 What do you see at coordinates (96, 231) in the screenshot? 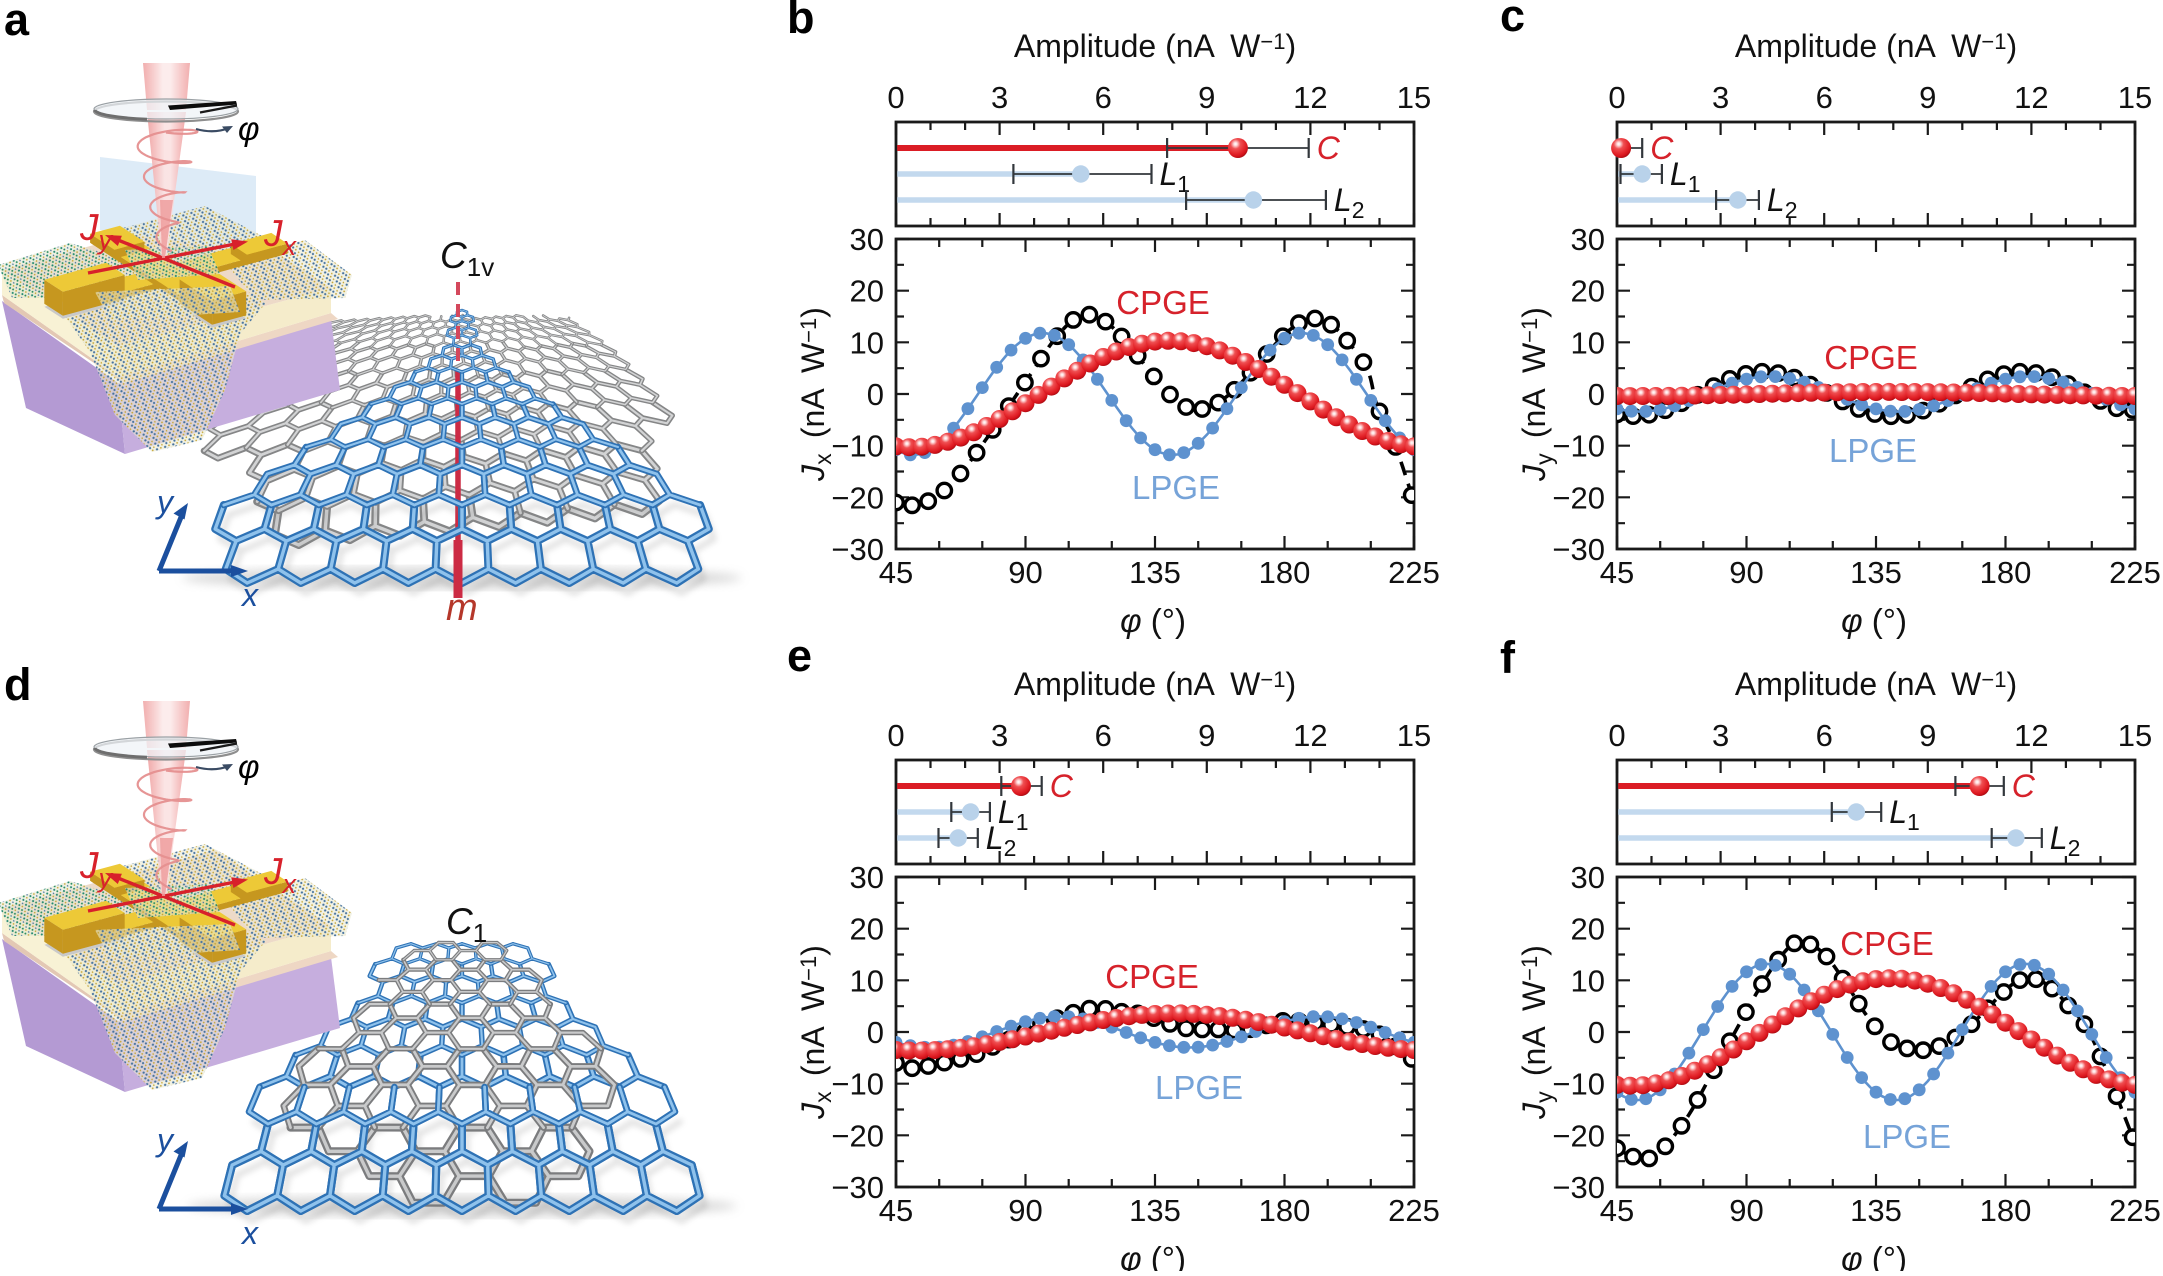
I see `svg-text: Jy` at bounding box center [96, 231].